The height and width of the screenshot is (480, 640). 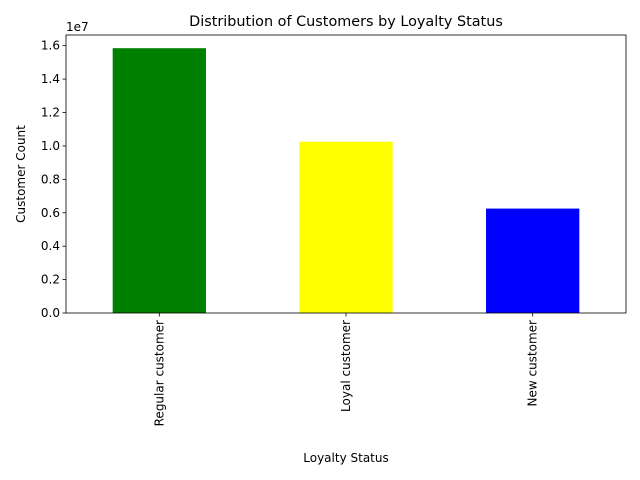 I want to click on y-axis-ticks: 0.0 0.2 0.4 0.6 0.8 1.0 1.2 1.4 1.6, so click(x=53, y=179).